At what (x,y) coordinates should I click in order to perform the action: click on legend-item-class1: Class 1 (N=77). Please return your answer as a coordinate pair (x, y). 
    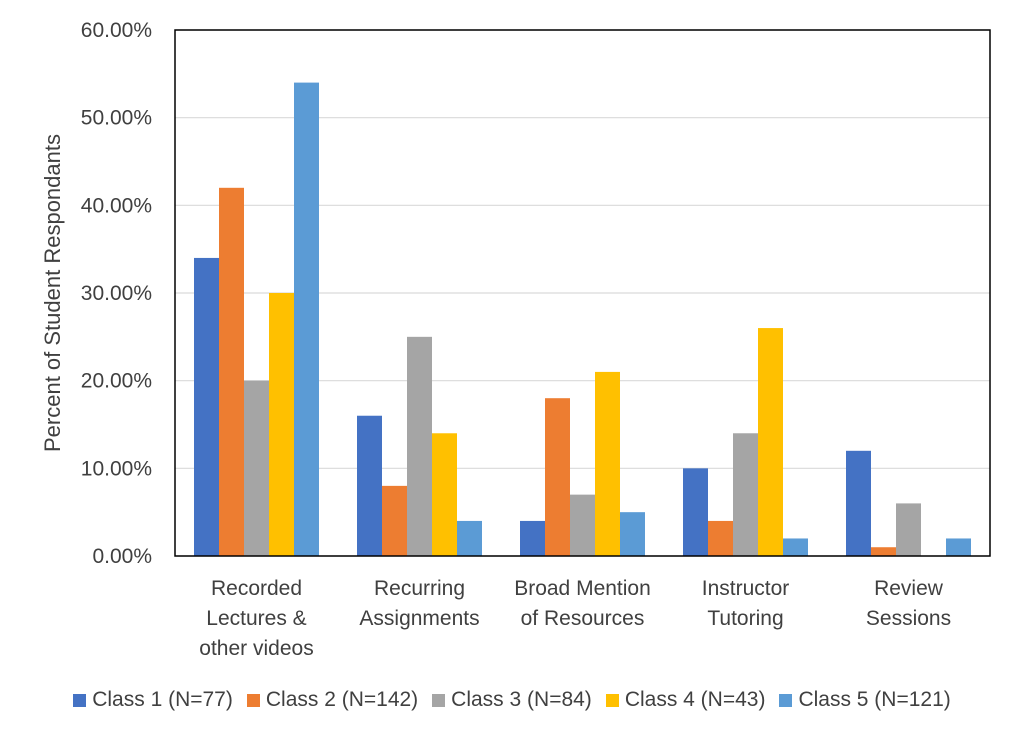
    Looking at the image, I should click on (153, 700).